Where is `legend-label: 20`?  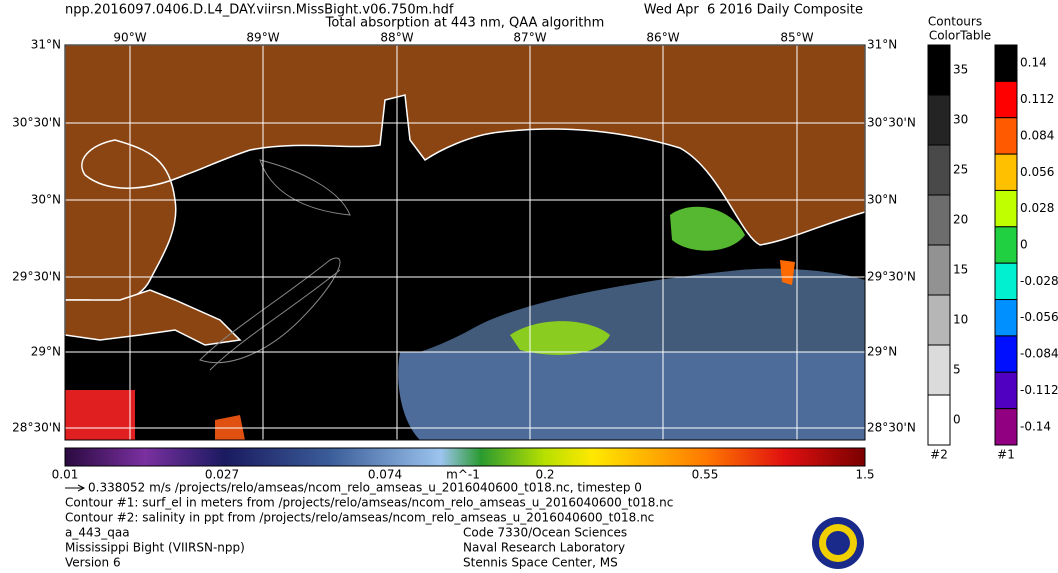
legend-label: 20 is located at coordinates (960, 220).